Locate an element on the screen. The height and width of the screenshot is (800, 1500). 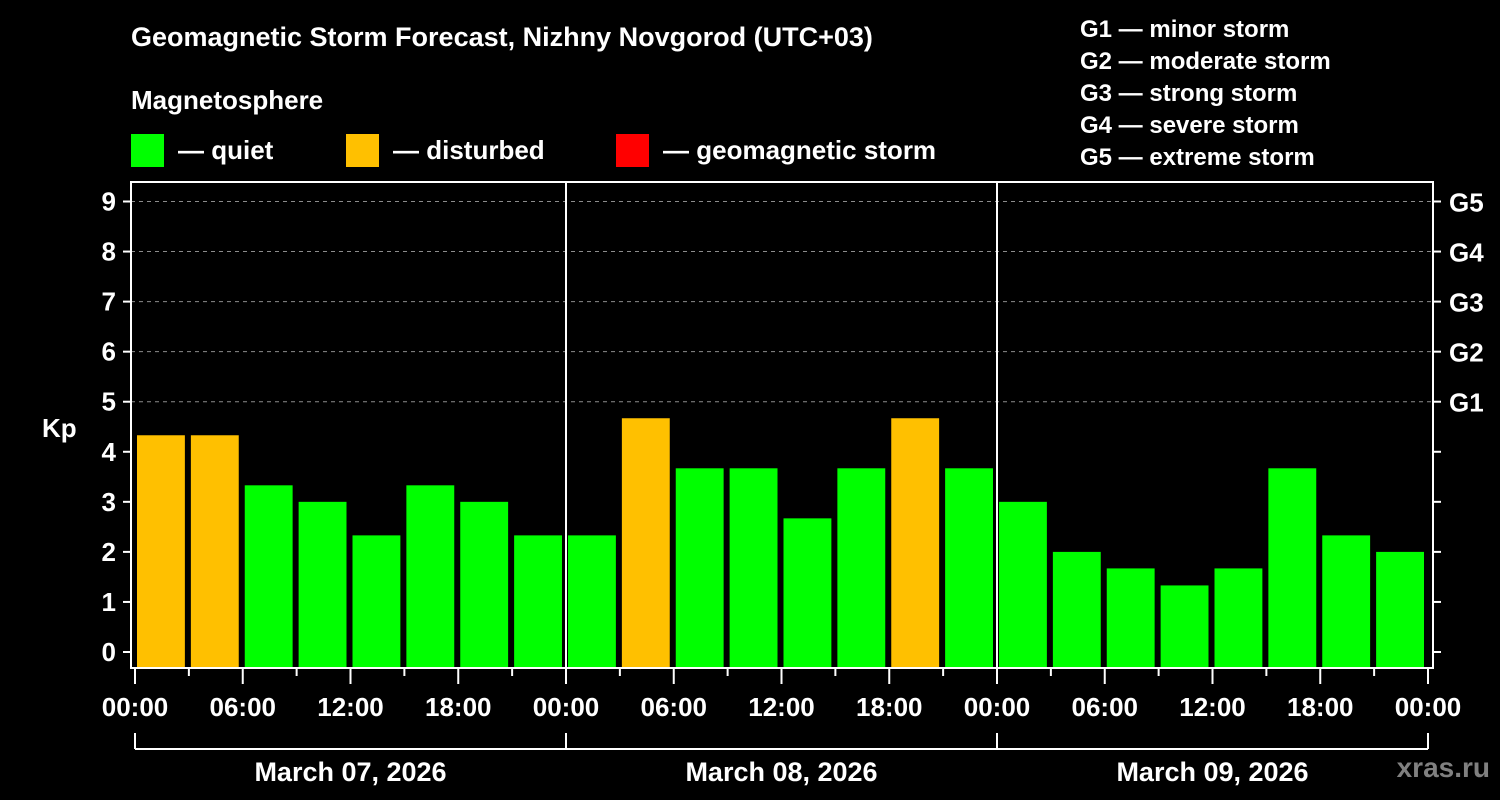
disturbed-swatch-icon is located at coordinates (362, 150).